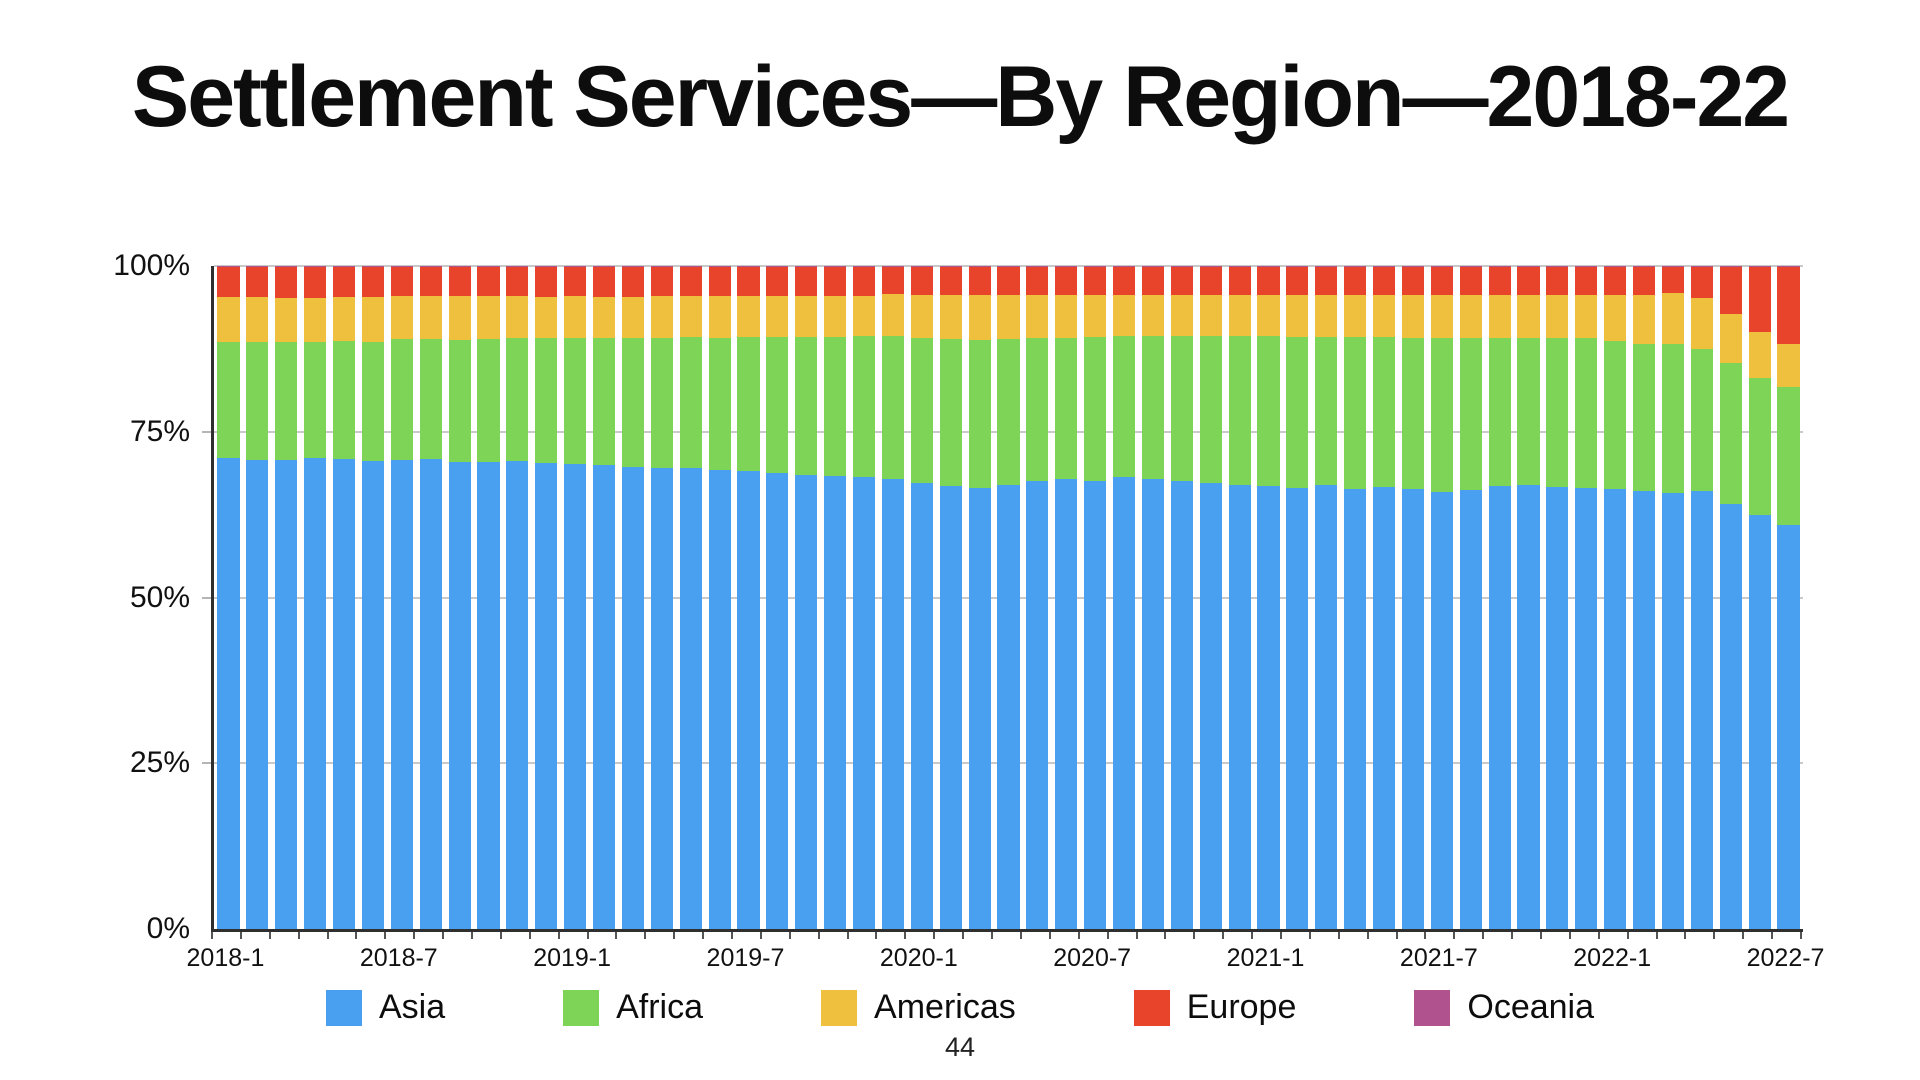 This screenshot has height=1080, width=1920. Describe the element at coordinates (1265, 958) in the screenshot. I see `x-axis-label: 2021-1` at that location.